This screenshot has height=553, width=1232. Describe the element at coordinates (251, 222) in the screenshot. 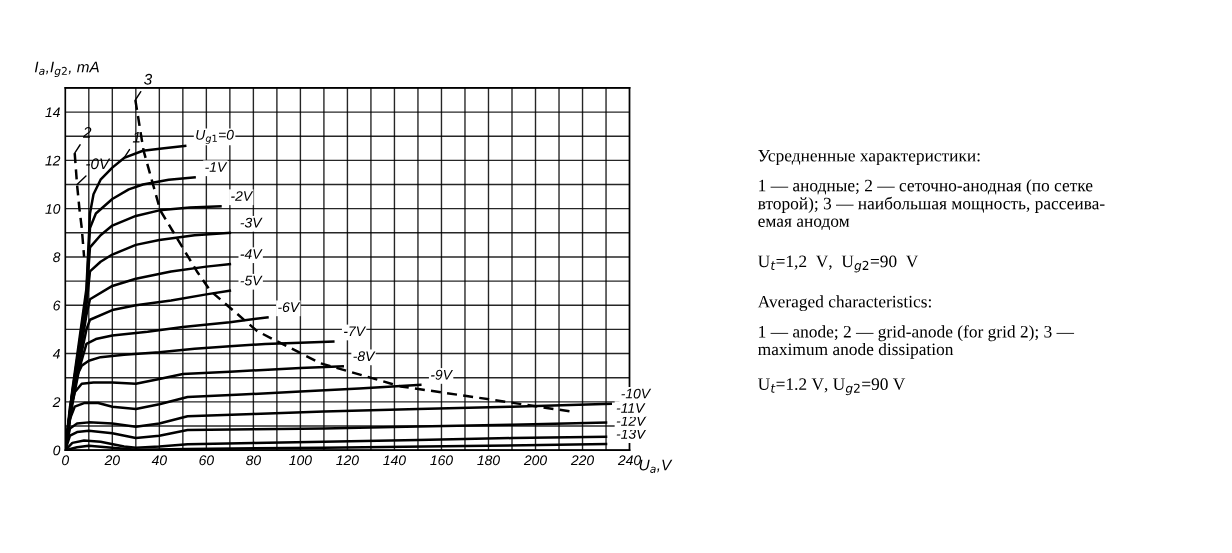

I see `series-label: -3V` at that location.